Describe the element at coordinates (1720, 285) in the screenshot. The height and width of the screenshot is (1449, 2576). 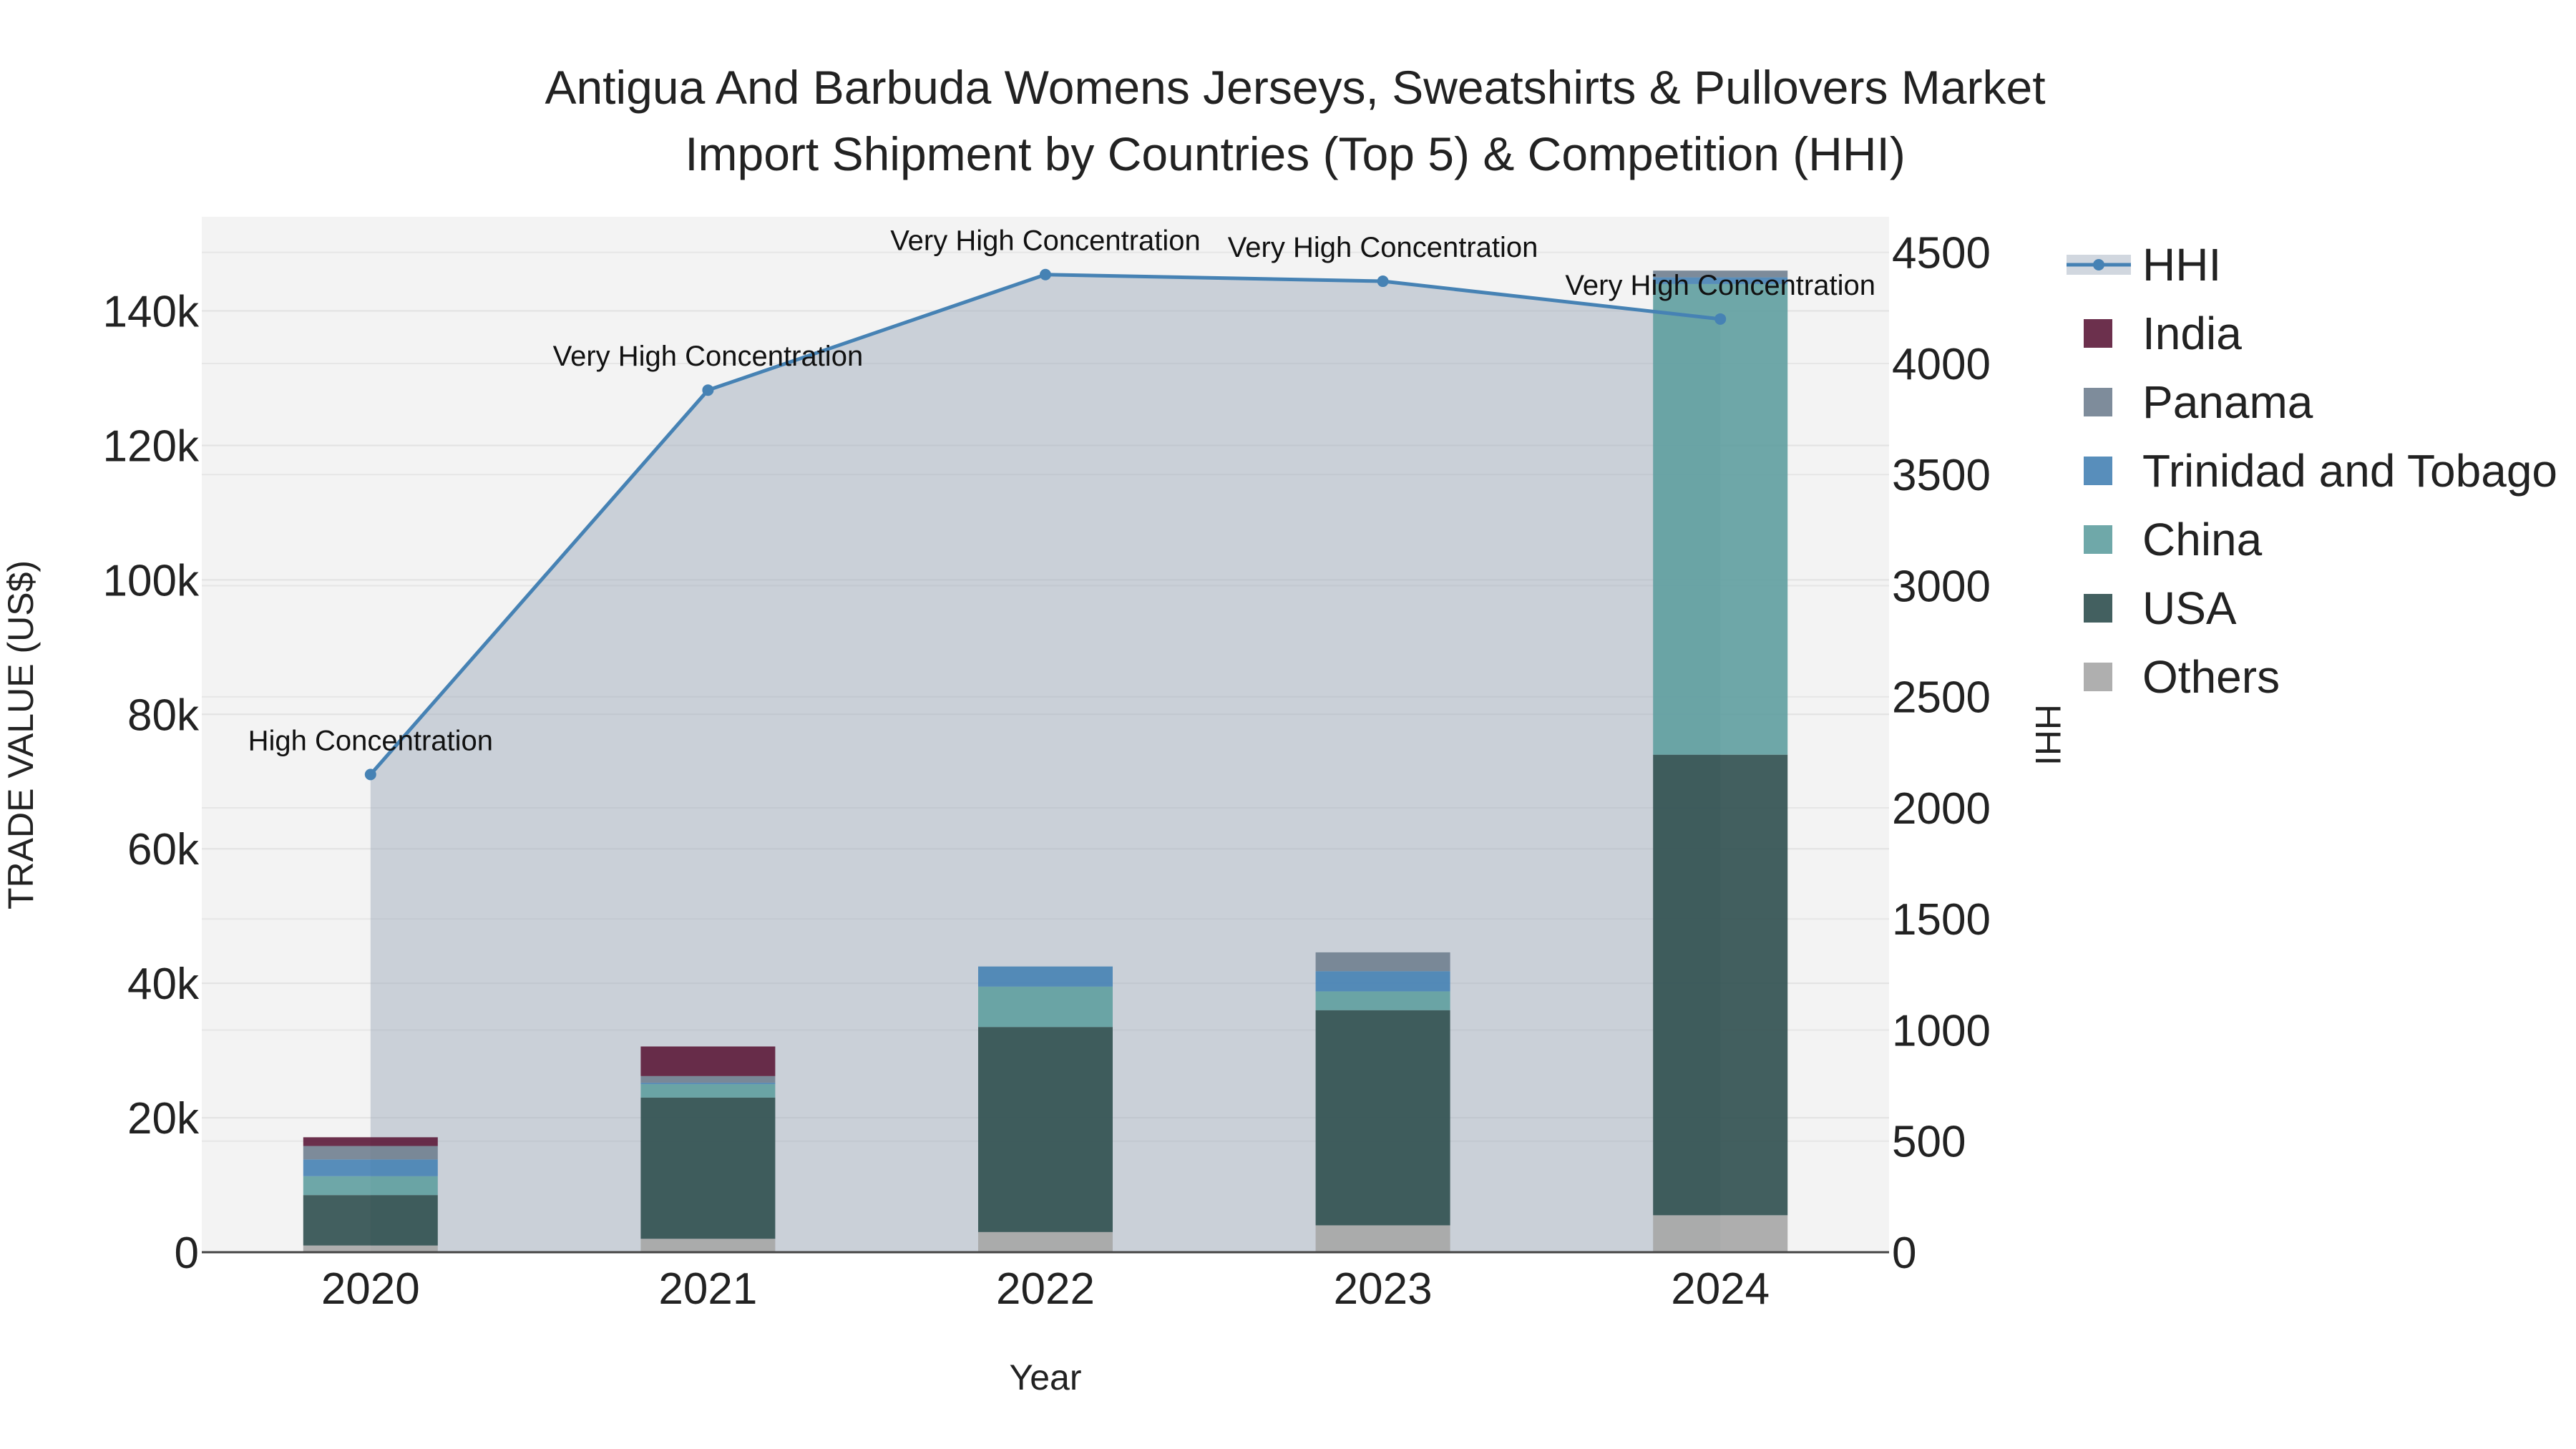
I see `hhi-label-2024: Very High Concentration` at that location.